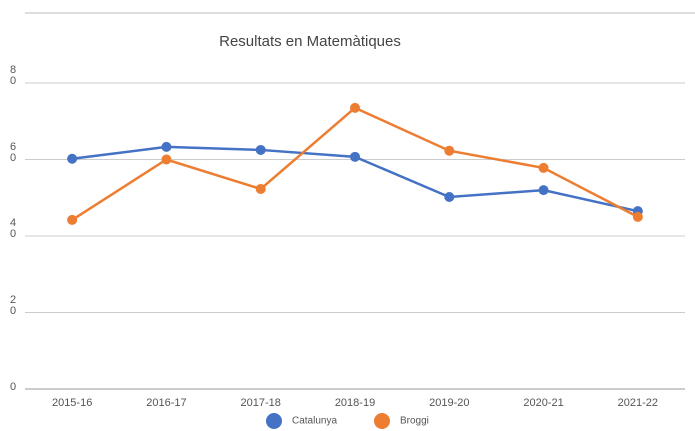 Image resolution: width=695 pixels, height=431 pixels. I want to click on x-tick-label: 2019-20, so click(449, 403).